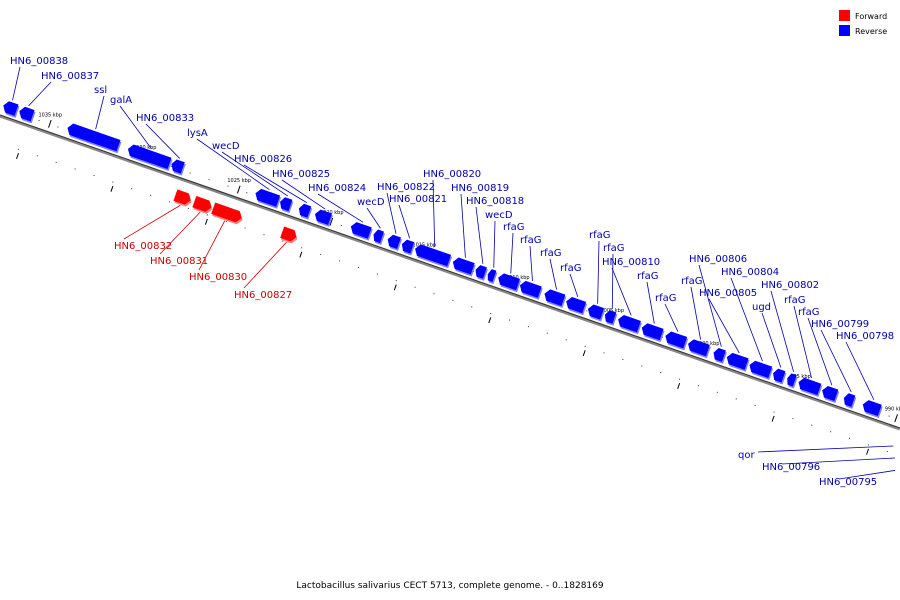 This screenshot has width=900, height=600. What do you see at coordinates (791, 467) in the screenshot?
I see `gene-label: HN6_00796` at bounding box center [791, 467].